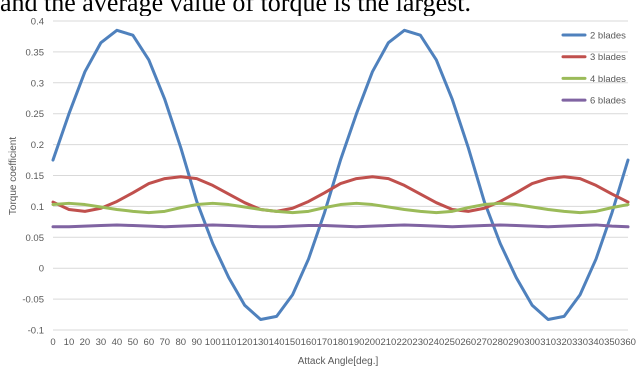 This screenshot has height=371, width=636. What do you see at coordinates (261, 342) in the screenshot?
I see `x-tick-label: 130` at bounding box center [261, 342].